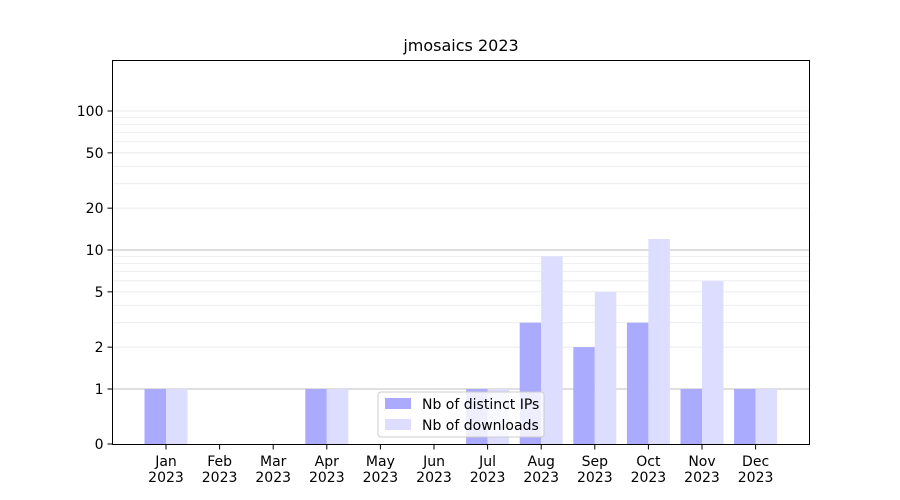 This screenshot has height=500, width=900. What do you see at coordinates (327, 462) in the screenshot?
I see `x-tick-label: Apr` at bounding box center [327, 462].